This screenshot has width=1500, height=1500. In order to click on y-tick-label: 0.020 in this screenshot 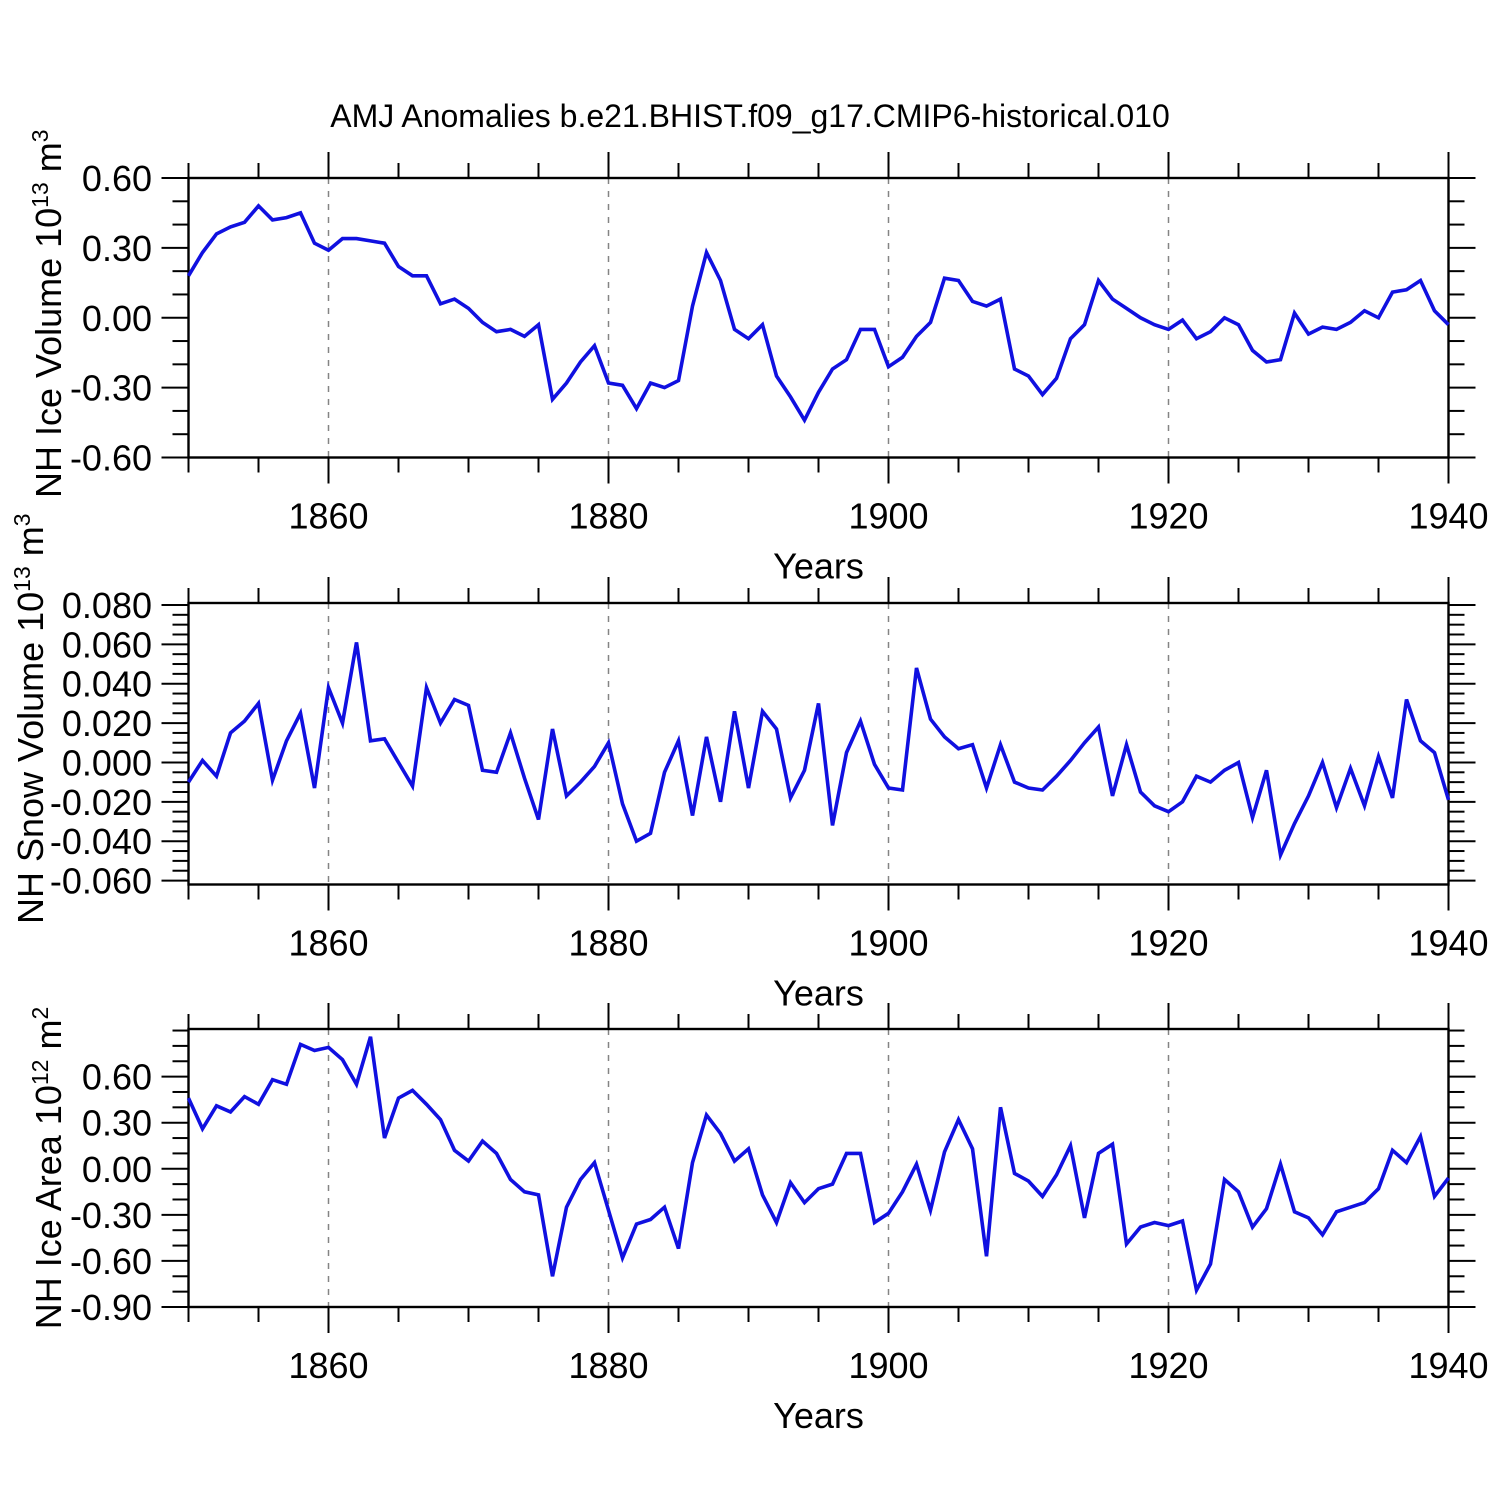, I will do `click(107, 723)`.